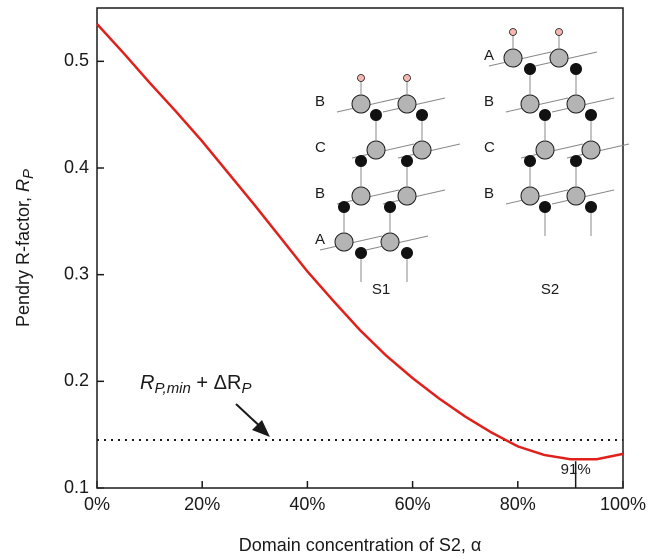 This screenshot has width=656, height=559. Describe the element at coordinates (246, 388) in the screenshot. I see `ann-sub2: P` at that location.